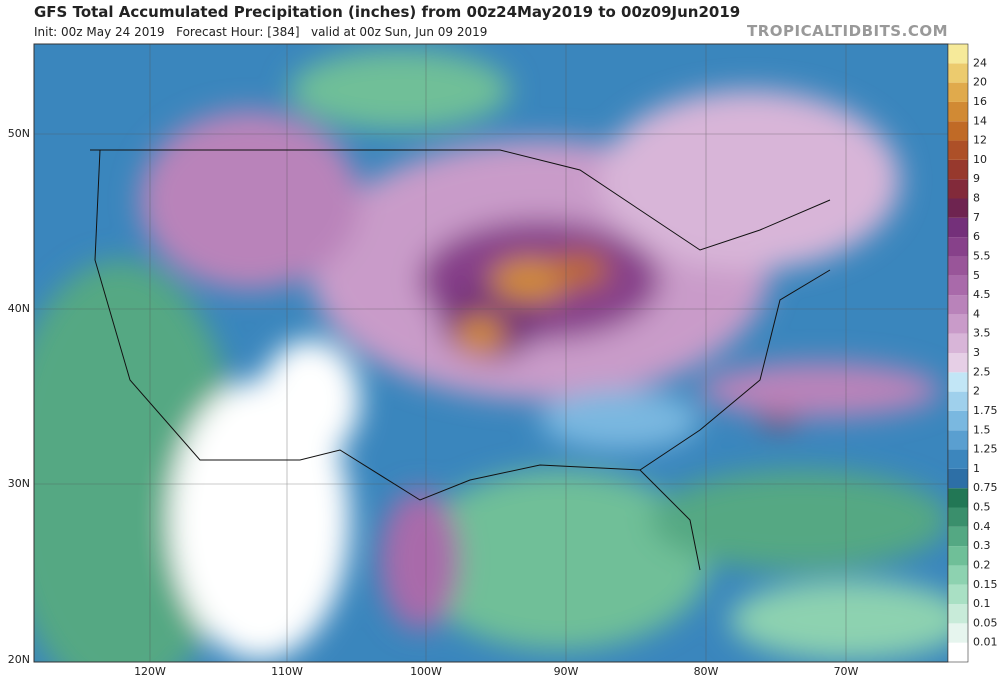 The width and height of the screenshot is (1000, 680). Describe the element at coordinates (985, 642) in the screenshot. I see `colorbar-label: 0.01` at that location.